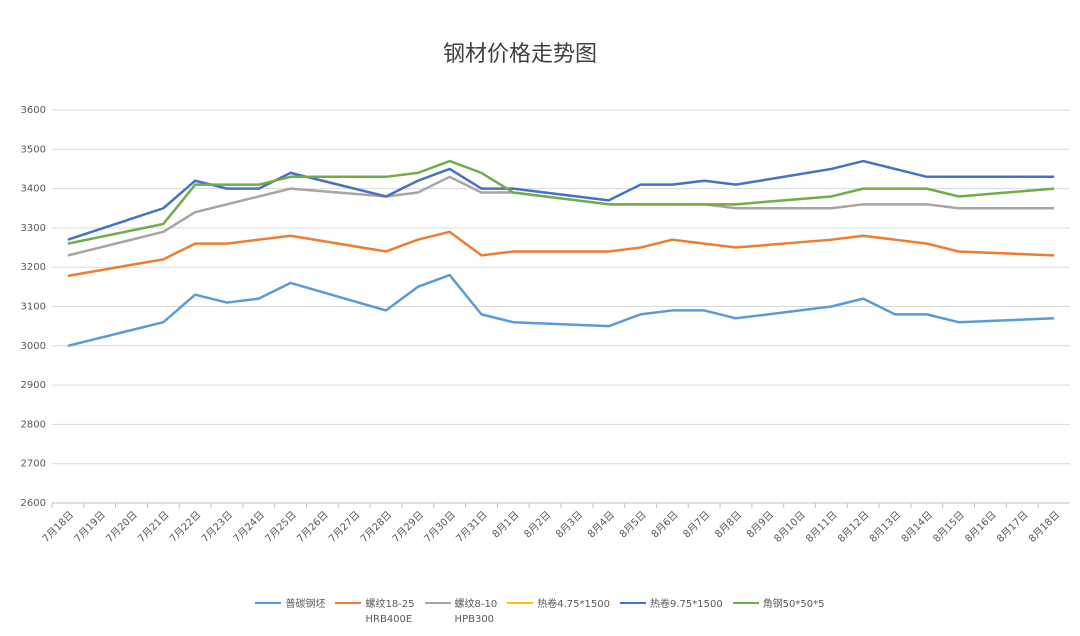 The height and width of the screenshot is (636, 1080). I want to click on x-tick-label: 8月17日, so click(1012, 527).